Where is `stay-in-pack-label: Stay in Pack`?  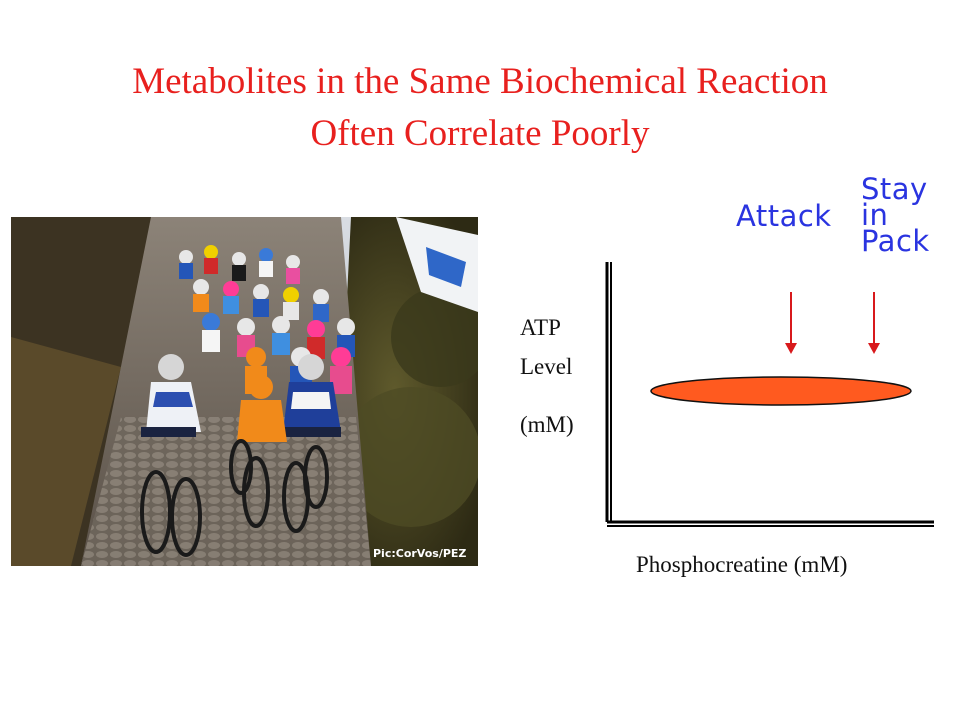 stay-in-pack-label: Stay in Pack is located at coordinates (895, 215).